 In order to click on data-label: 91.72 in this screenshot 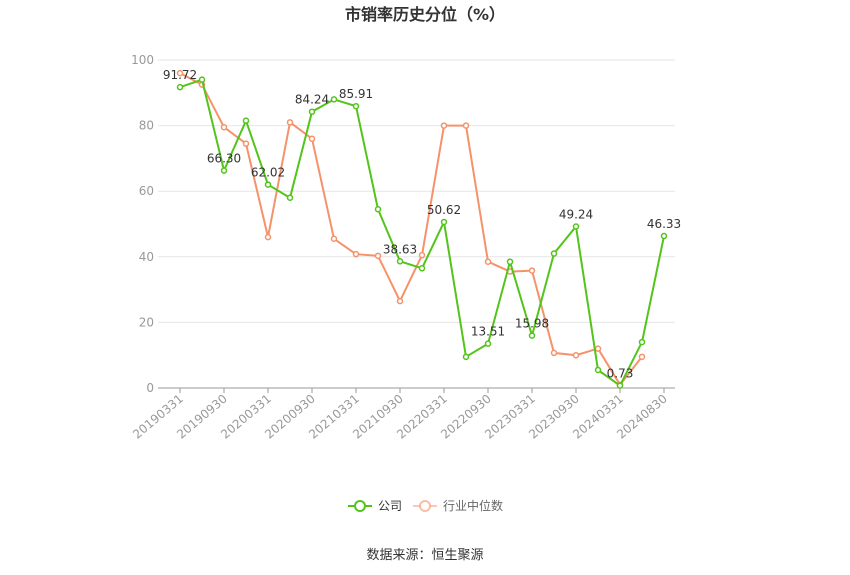, I will do `click(180, 75)`.